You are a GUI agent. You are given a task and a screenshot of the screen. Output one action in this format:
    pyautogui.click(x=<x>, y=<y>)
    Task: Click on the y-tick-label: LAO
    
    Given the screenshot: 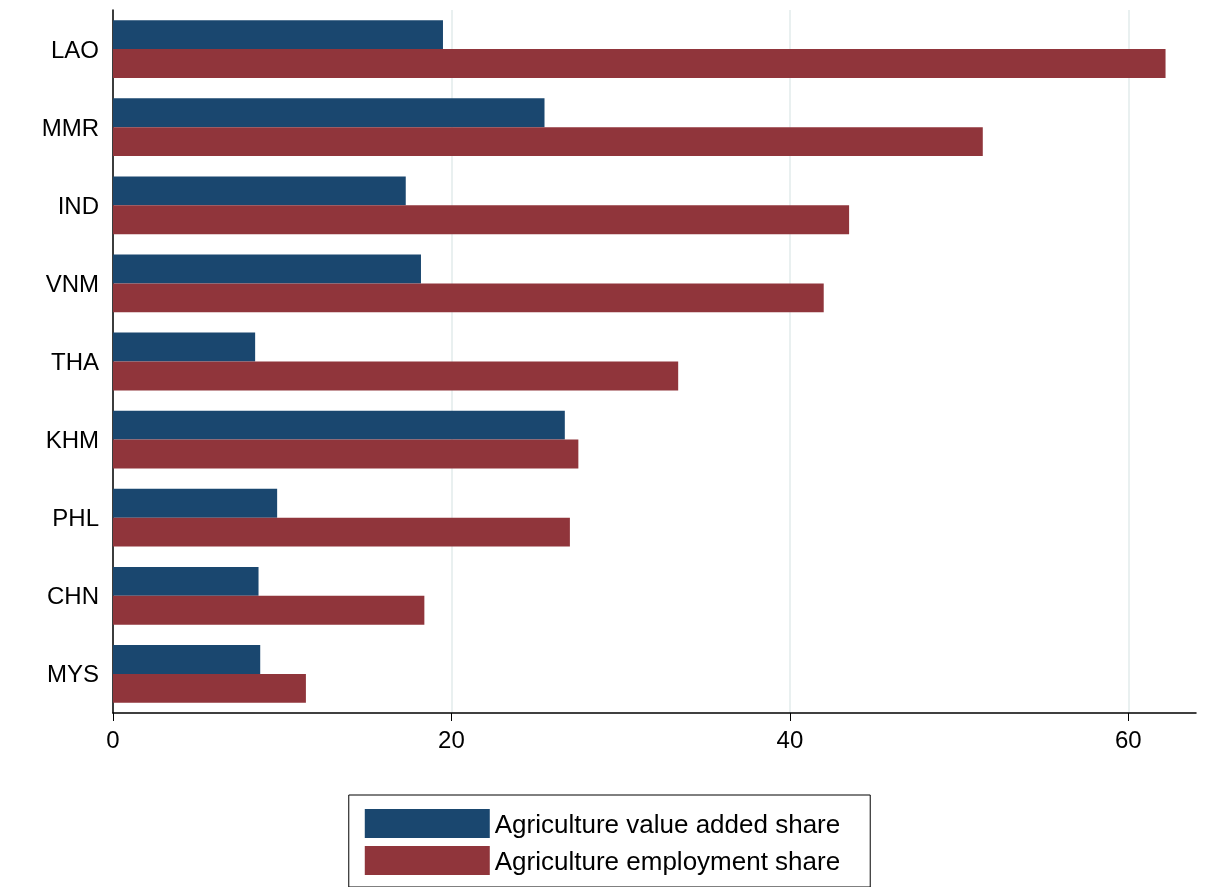 What is the action you would take?
    pyautogui.click(x=74, y=49)
    